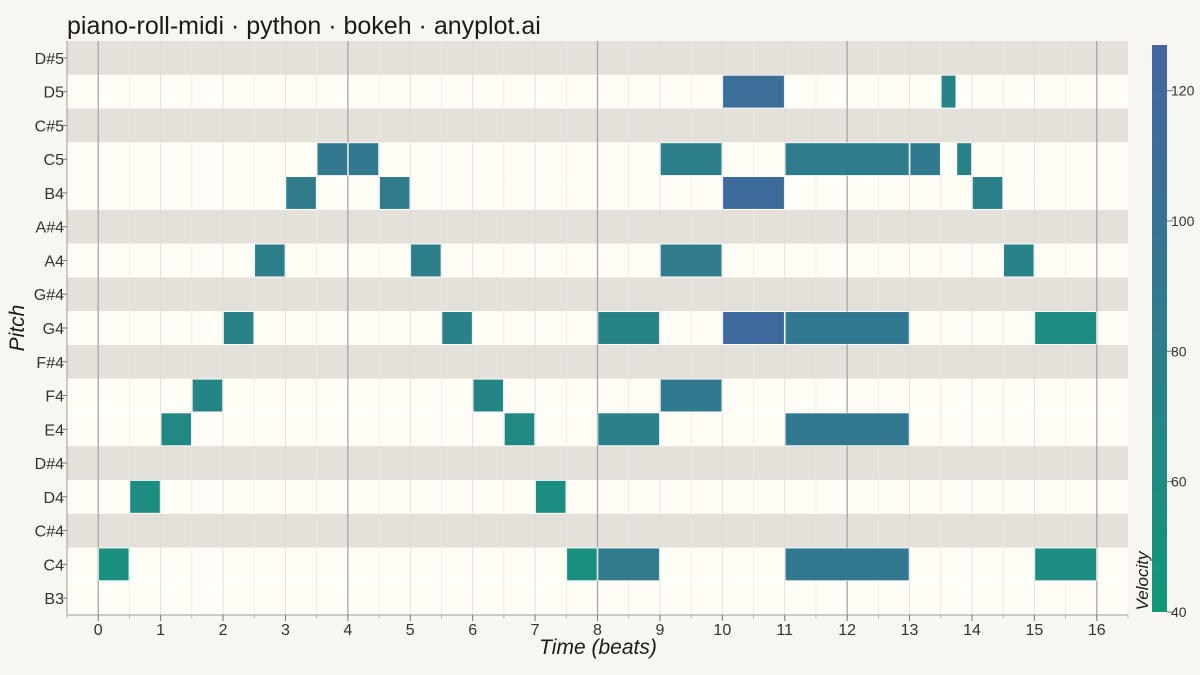  What do you see at coordinates (472, 630) in the screenshot?
I see `time-tick-label: 6` at bounding box center [472, 630].